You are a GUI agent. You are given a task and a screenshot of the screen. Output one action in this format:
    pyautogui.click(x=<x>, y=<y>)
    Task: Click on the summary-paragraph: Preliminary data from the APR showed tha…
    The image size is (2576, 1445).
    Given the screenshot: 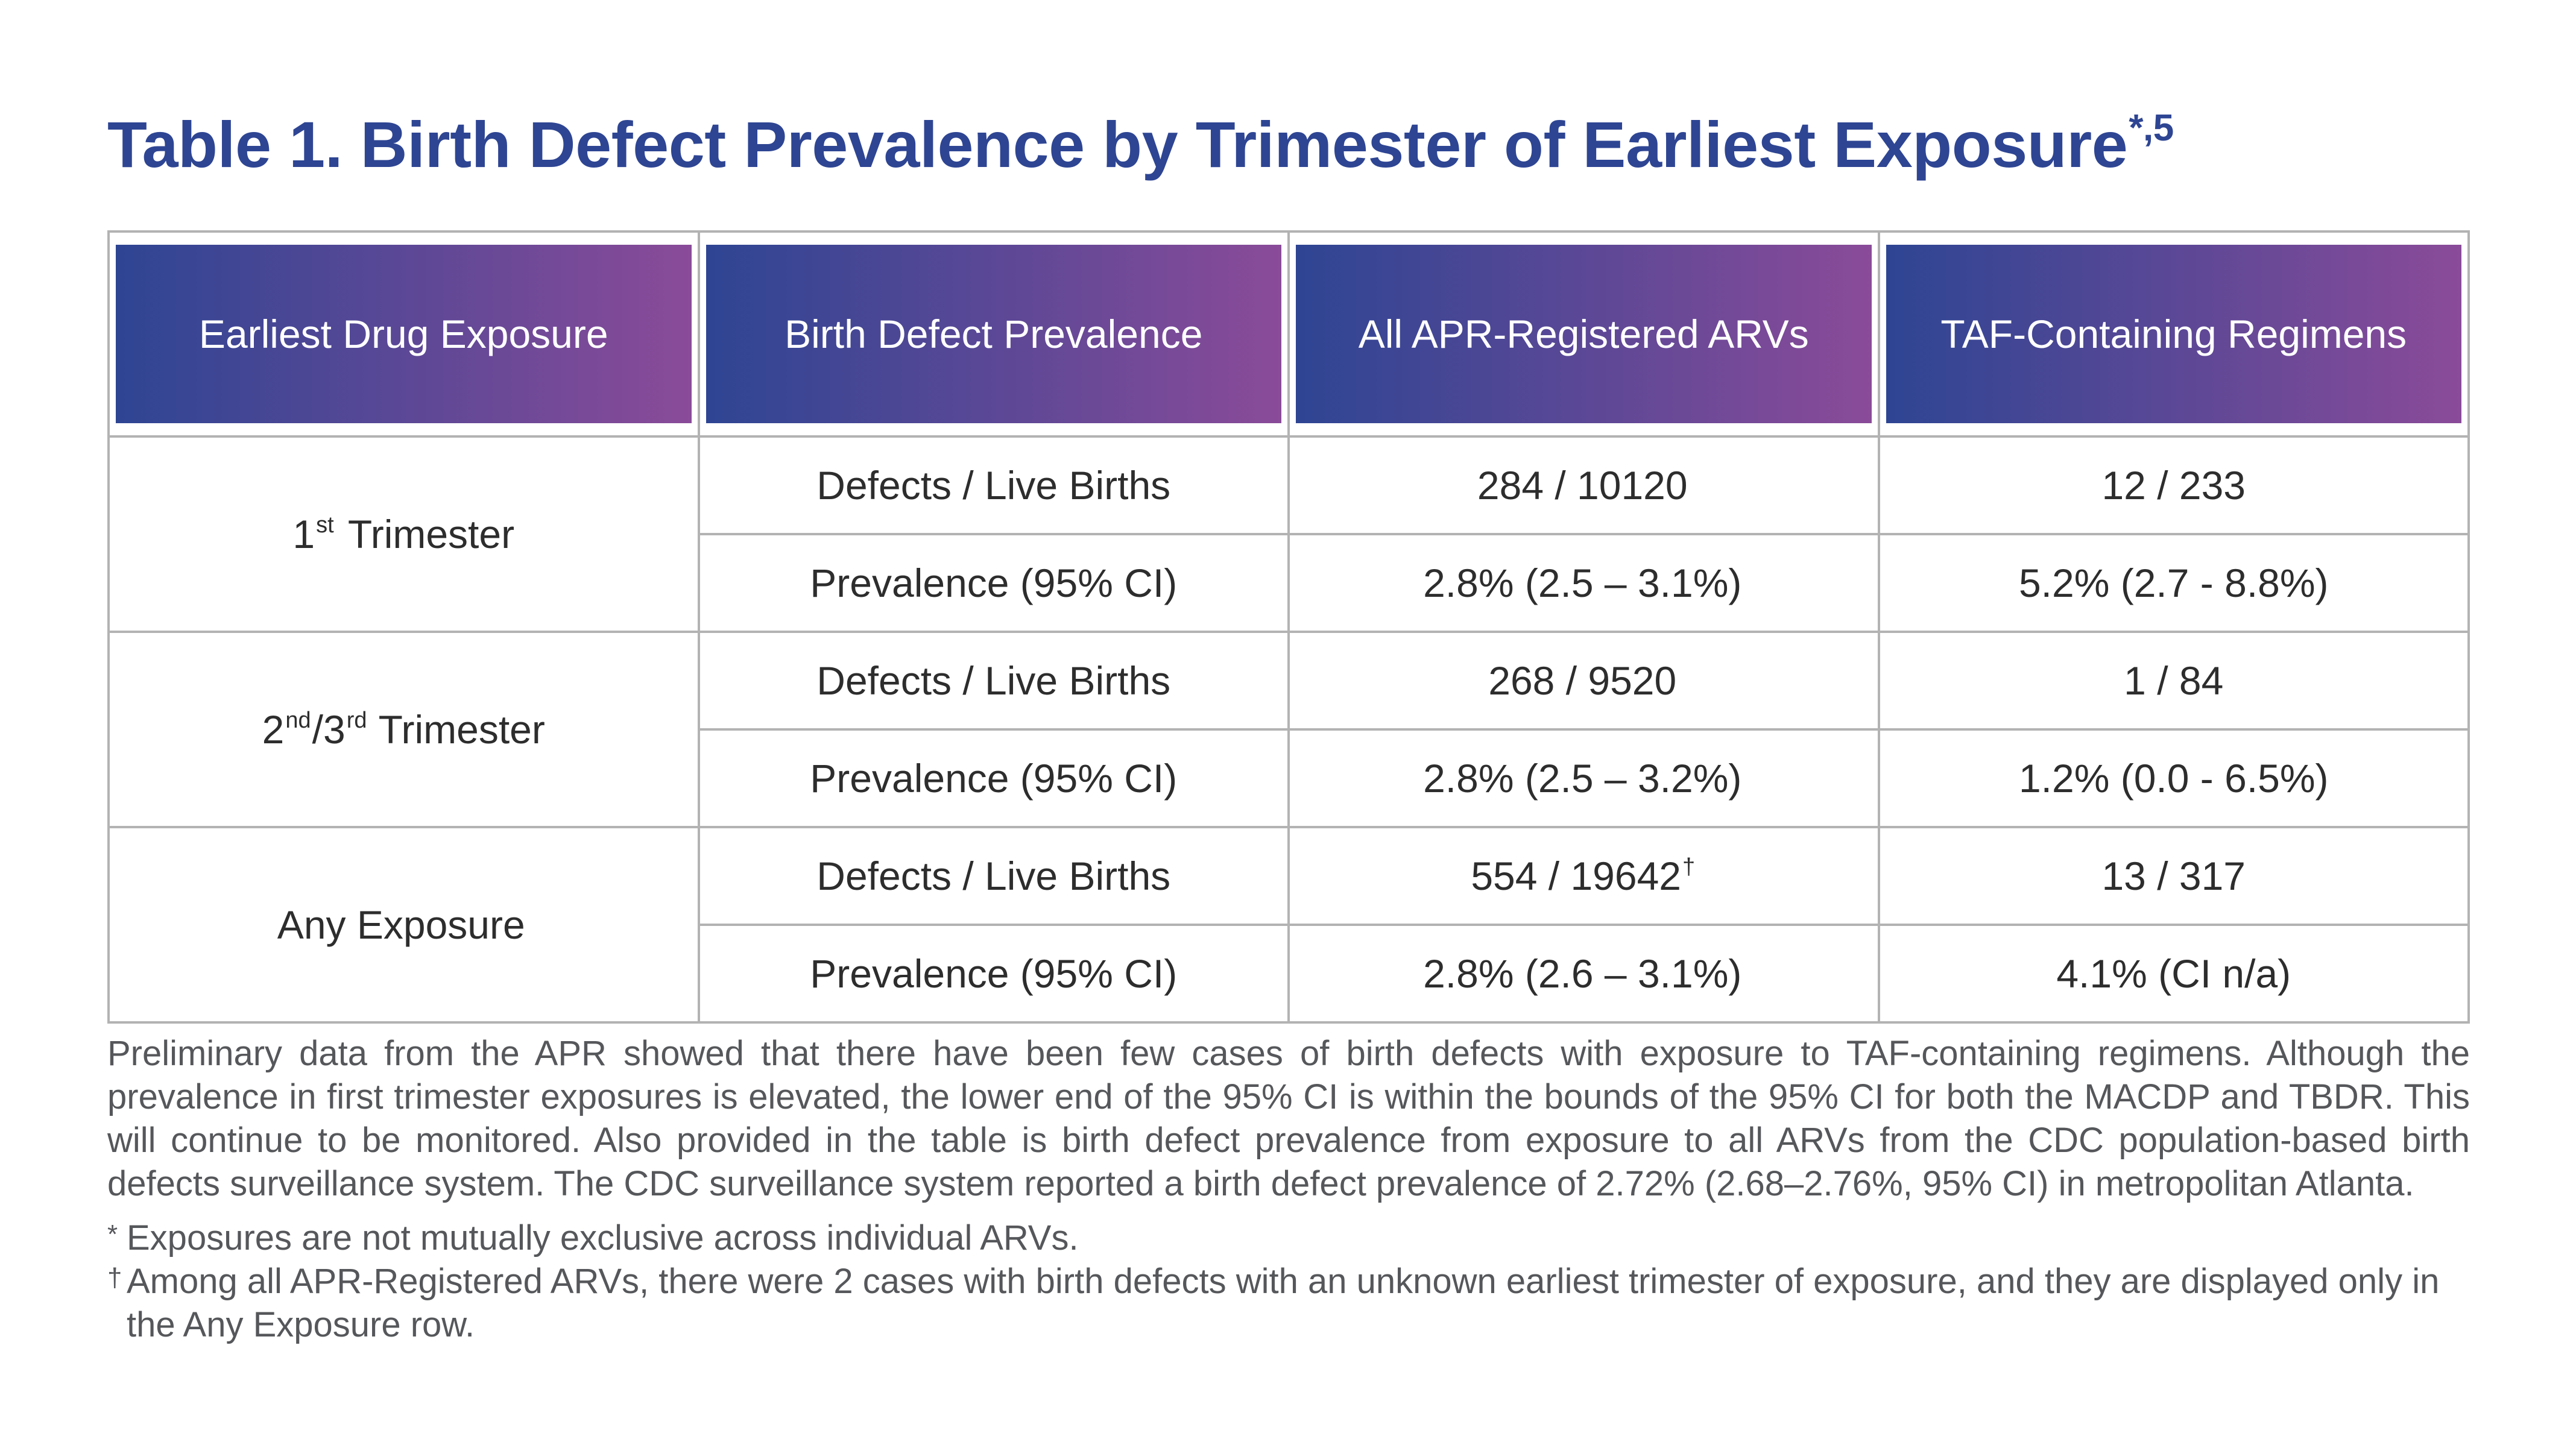 What is the action you would take?
    pyautogui.click(x=1288, y=1118)
    